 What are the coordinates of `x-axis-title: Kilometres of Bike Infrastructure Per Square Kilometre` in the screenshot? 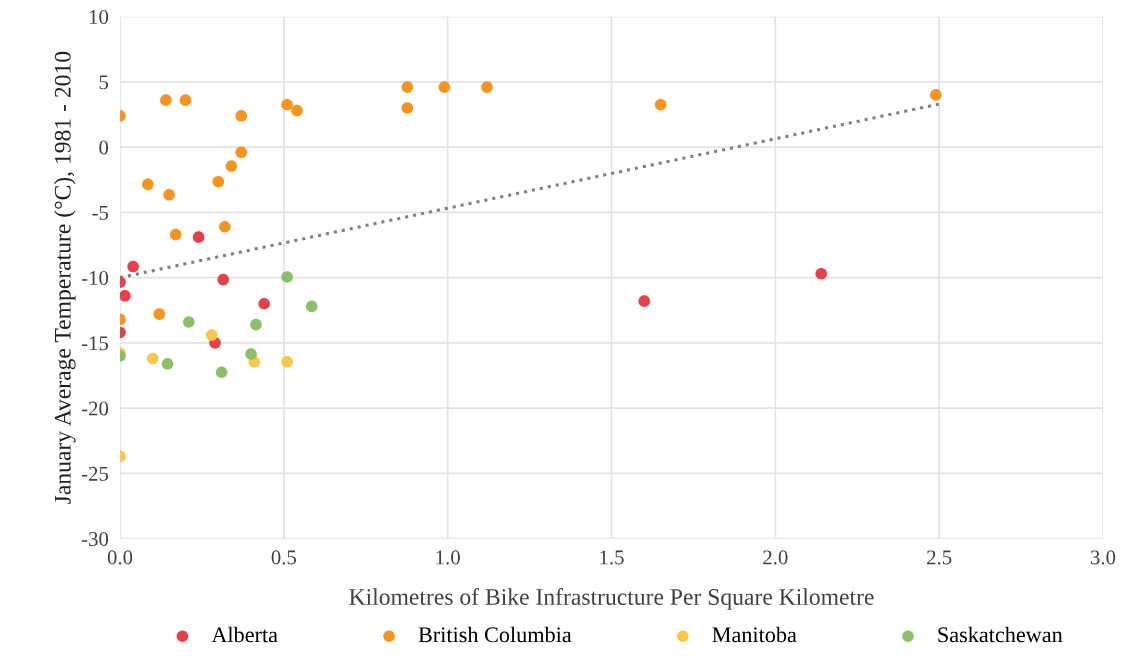 It's located at (611, 599).